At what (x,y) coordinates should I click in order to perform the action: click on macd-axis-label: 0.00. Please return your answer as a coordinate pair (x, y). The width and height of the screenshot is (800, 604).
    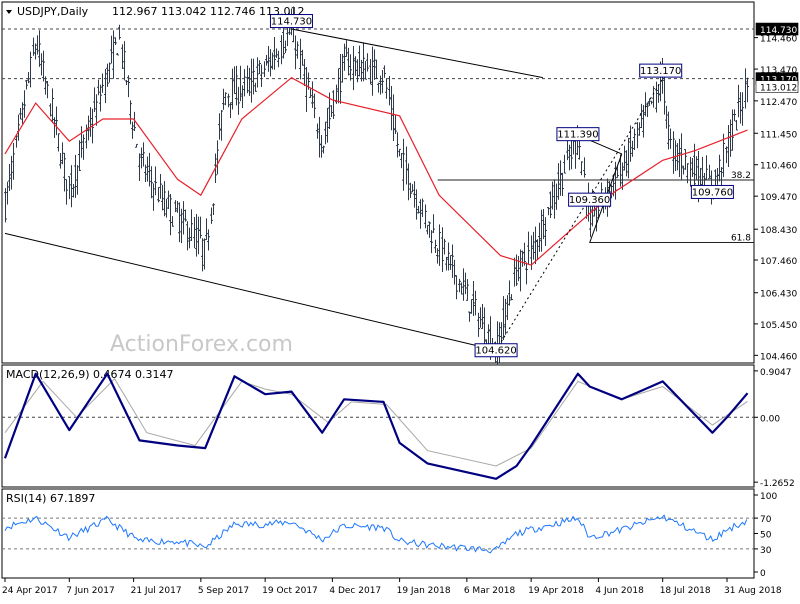
    Looking at the image, I should click on (770, 419).